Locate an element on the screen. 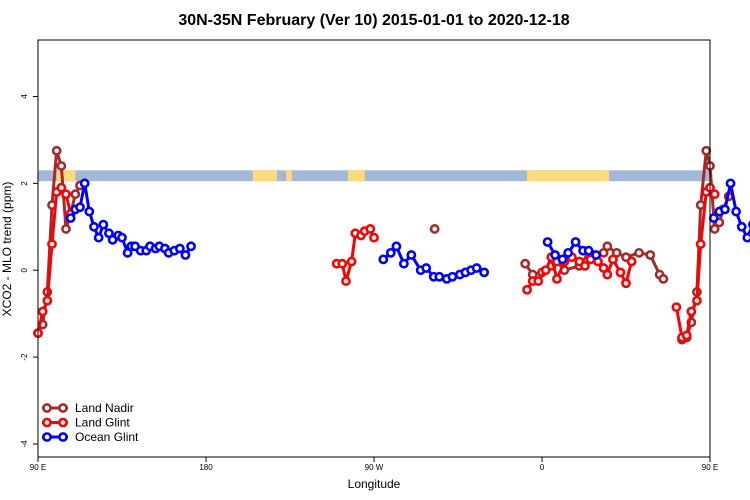 The width and height of the screenshot is (750, 500). x-axis-label: Longitude is located at coordinates (374, 484).